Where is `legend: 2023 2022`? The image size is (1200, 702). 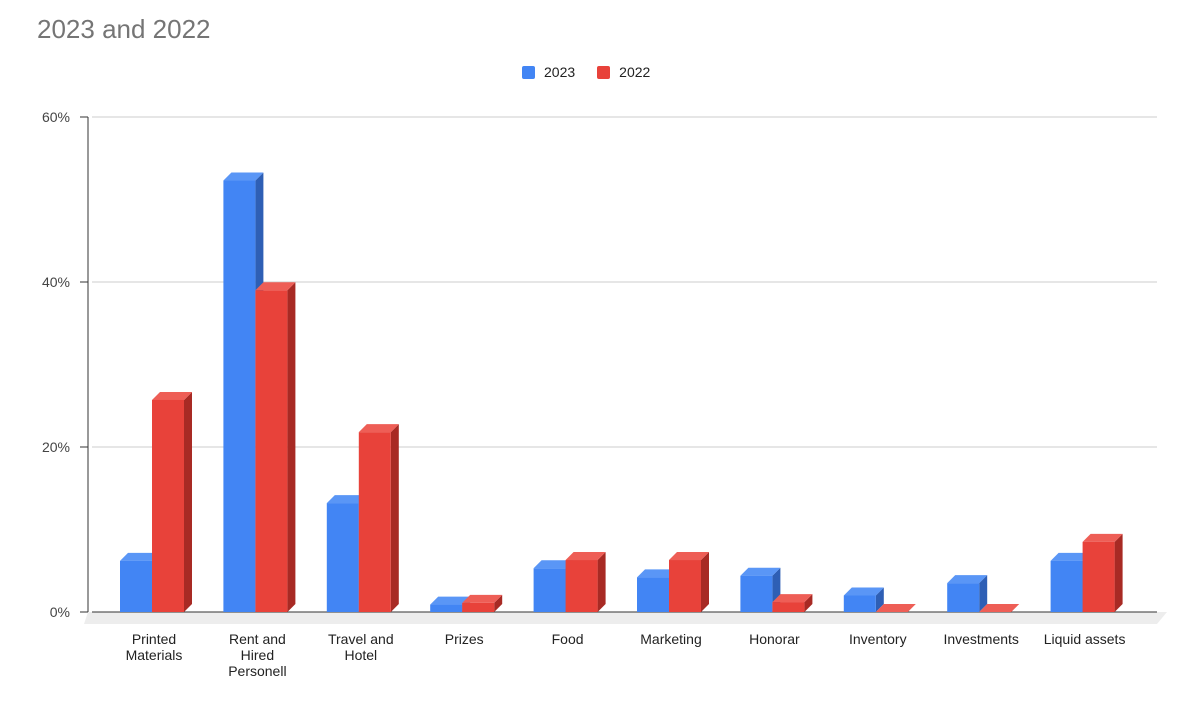
legend: 2023 2022 is located at coordinates (597, 72).